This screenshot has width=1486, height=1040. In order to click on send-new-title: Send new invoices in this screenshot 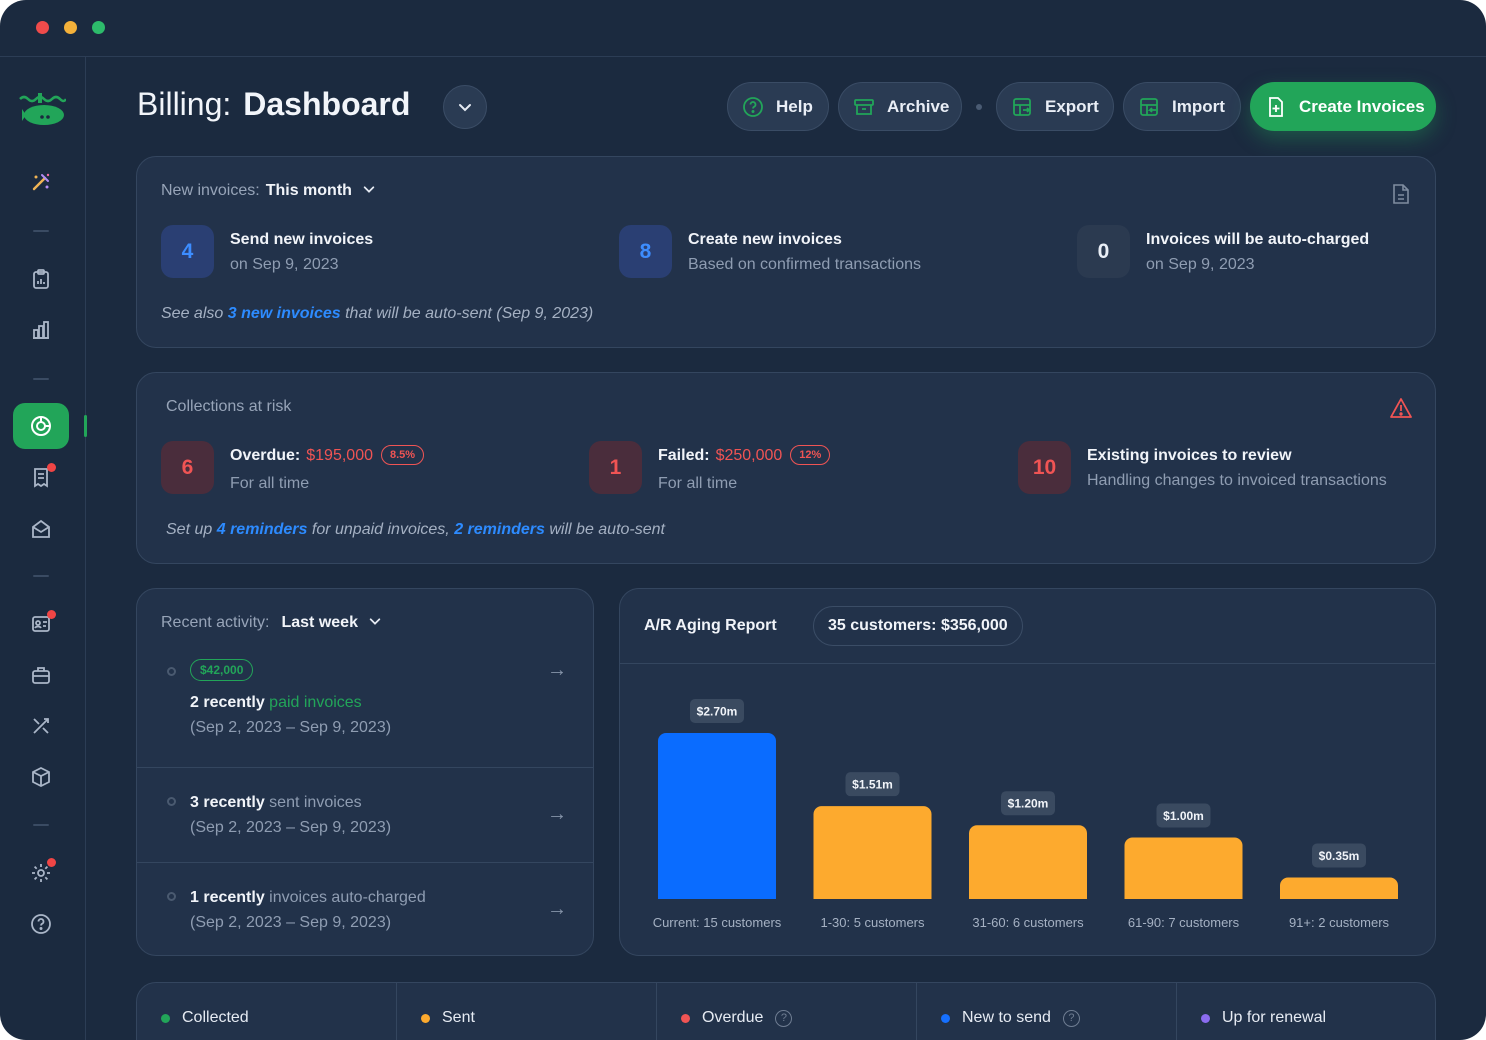, I will do `click(302, 239)`.